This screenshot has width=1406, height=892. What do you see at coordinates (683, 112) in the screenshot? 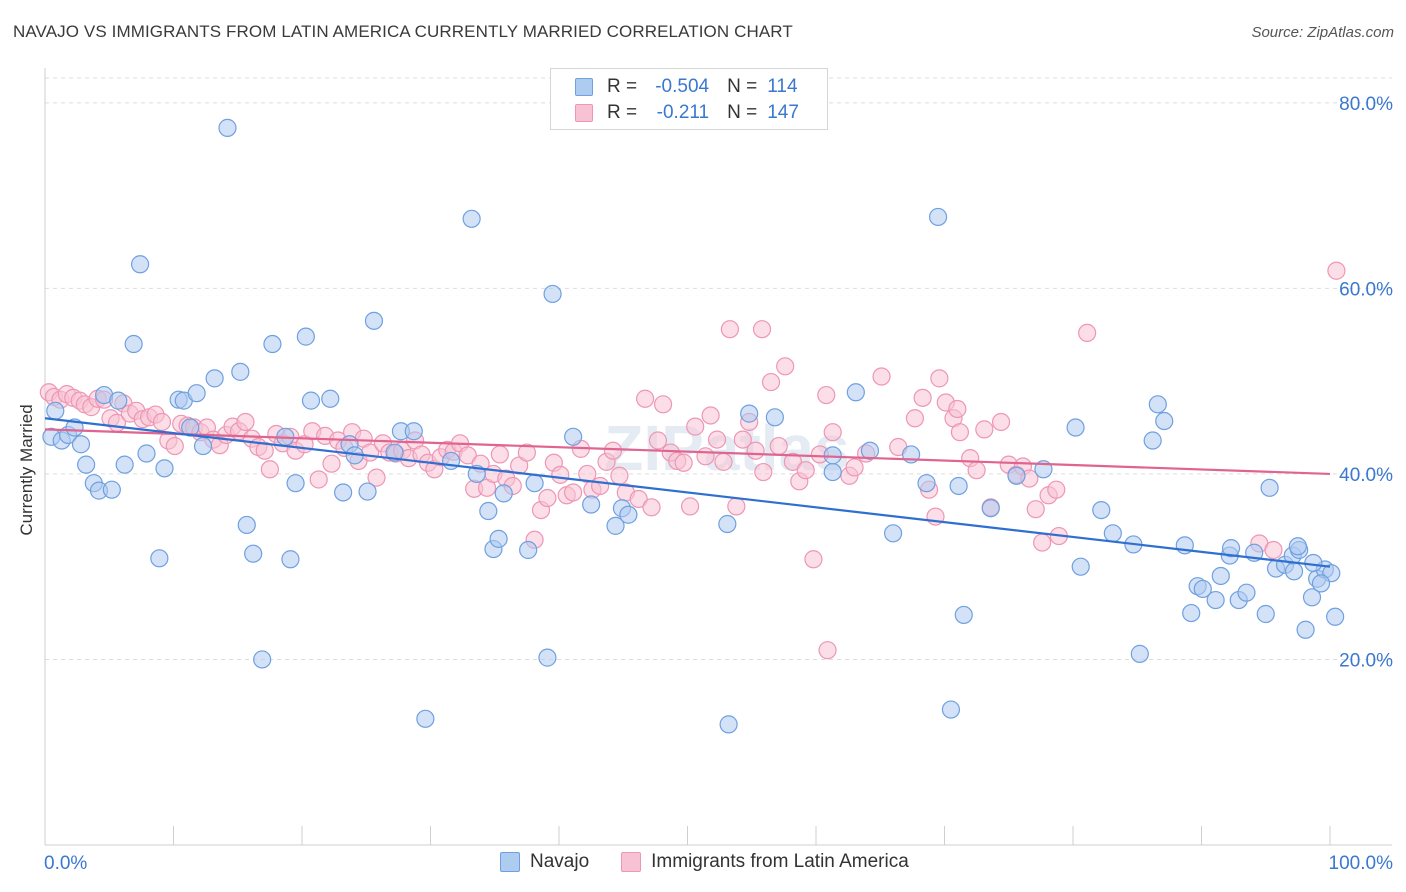
I see `r-value-latam: -0.211` at bounding box center [683, 112].